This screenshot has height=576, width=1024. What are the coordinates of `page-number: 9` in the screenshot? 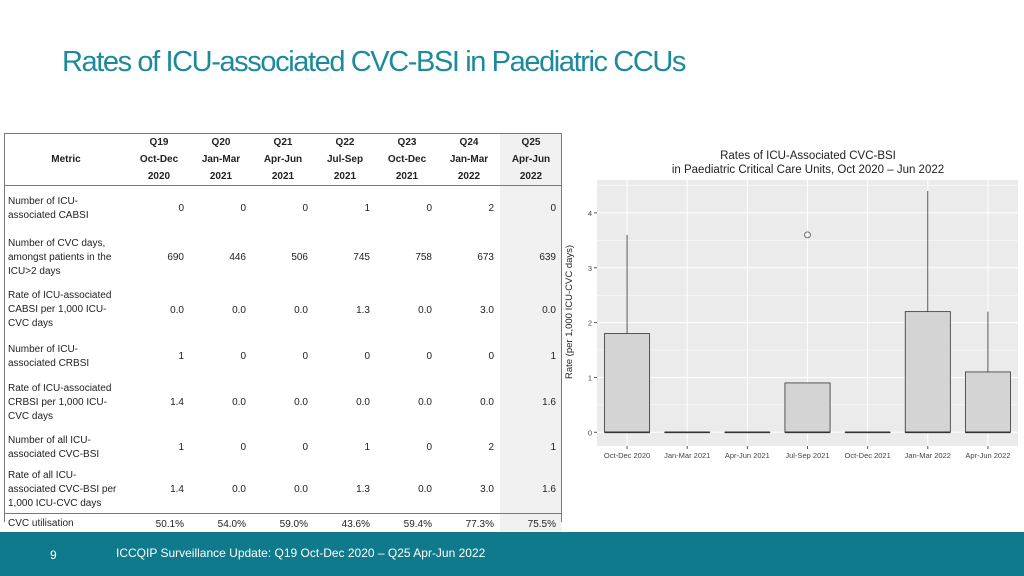 It's located at (53, 555).